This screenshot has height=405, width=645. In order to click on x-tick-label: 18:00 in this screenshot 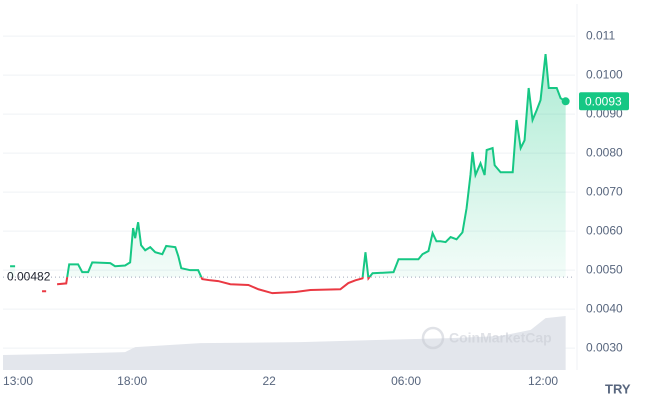, I will do `click(132, 381)`.